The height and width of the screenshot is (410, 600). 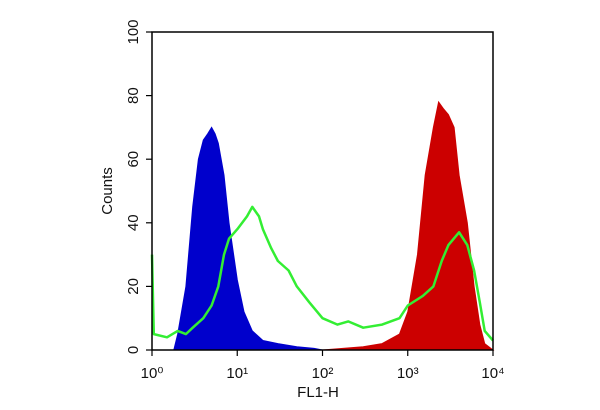 I want to click on y-tick-label: 80, so click(x=133, y=95).